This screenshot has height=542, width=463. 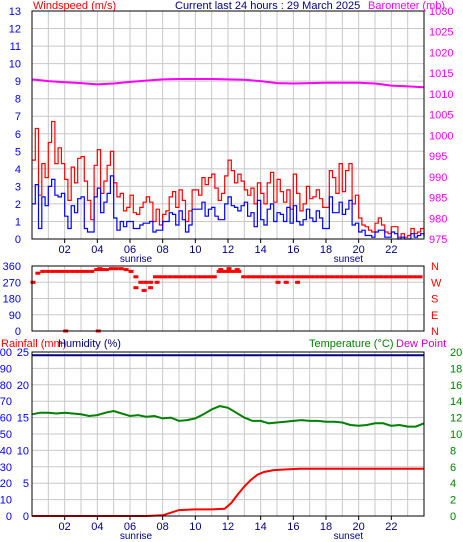 What do you see at coordinates (89, 344) in the screenshot?
I see `humidity-axis-title: Humidity (%)` at bounding box center [89, 344].